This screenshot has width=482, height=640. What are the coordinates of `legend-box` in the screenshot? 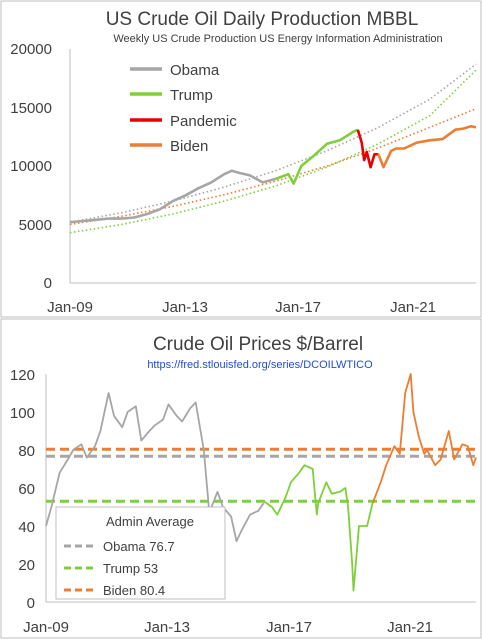 It's located at (140, 553).